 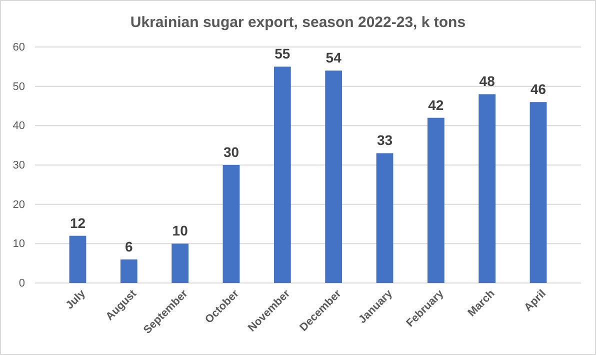 What do you see at coordinates (298, 22) in the screenshot?
I see `chart-title: Ukrainian sugar export, season 2022-23, k tons` at bounding box center [298, 22].